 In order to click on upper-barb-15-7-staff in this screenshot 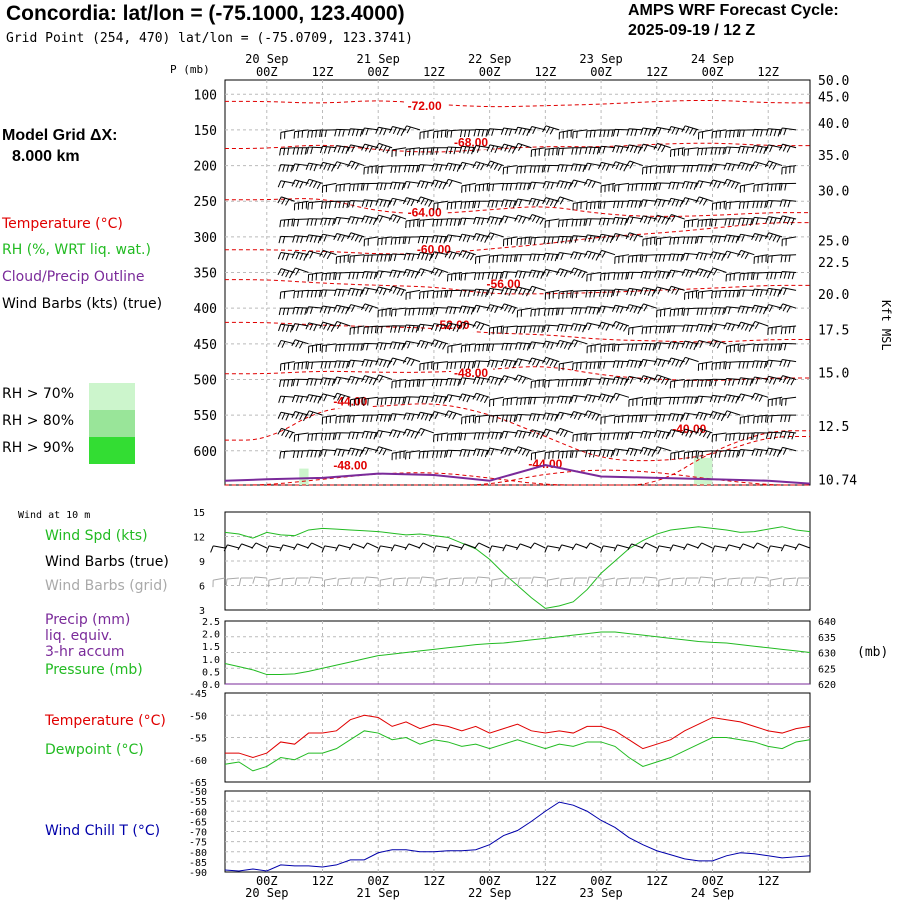, I will do `click(385, 397)`.